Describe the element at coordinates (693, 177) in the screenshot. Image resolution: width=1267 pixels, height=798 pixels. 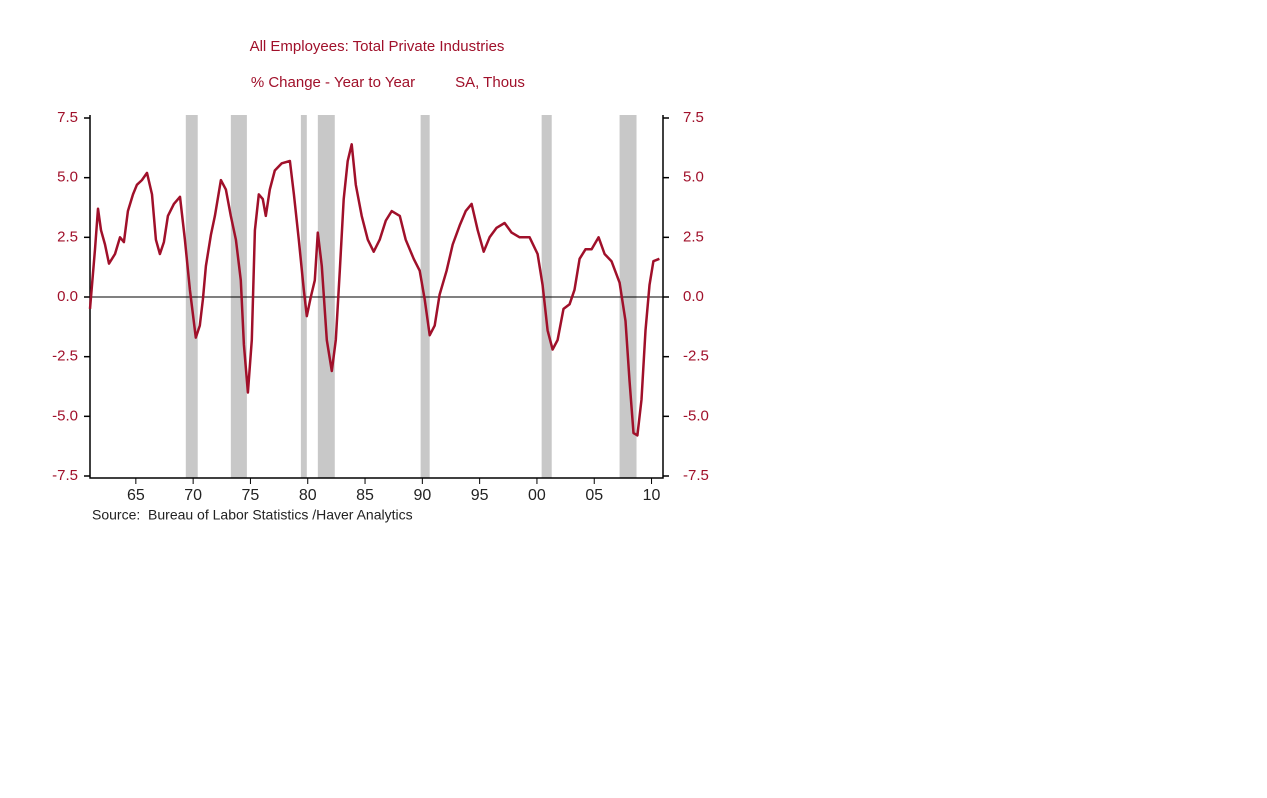
I see `y2-tick-label: 5.0` at that location.